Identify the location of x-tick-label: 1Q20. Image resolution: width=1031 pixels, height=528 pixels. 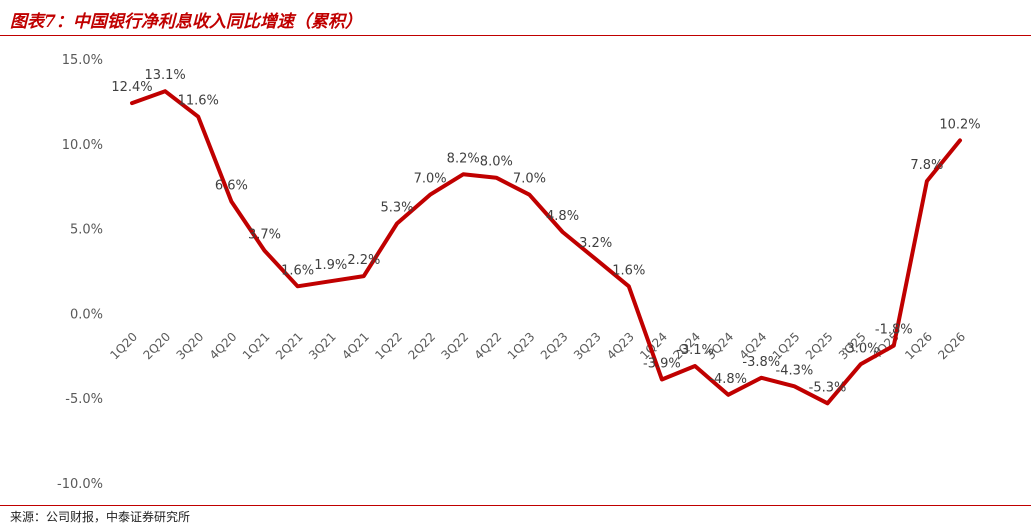
(123, 346).